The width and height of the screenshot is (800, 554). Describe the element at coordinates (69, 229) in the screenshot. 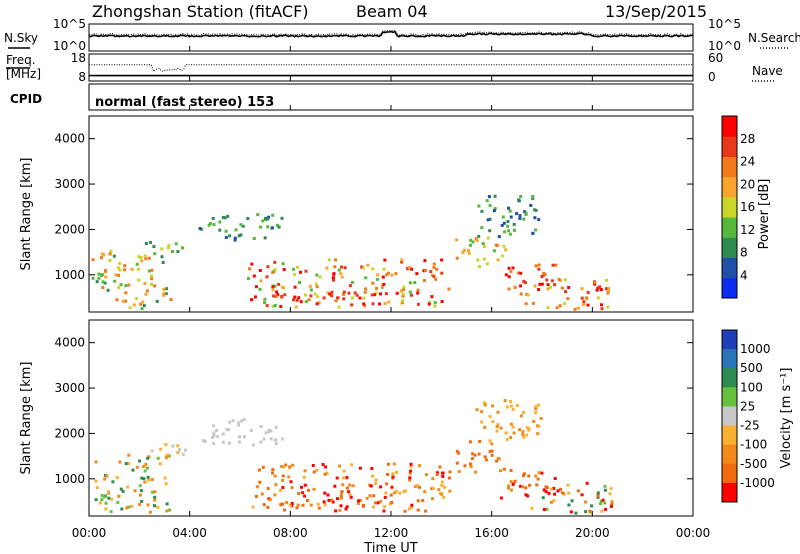

I see `range-tick-label: 2000` at that location.